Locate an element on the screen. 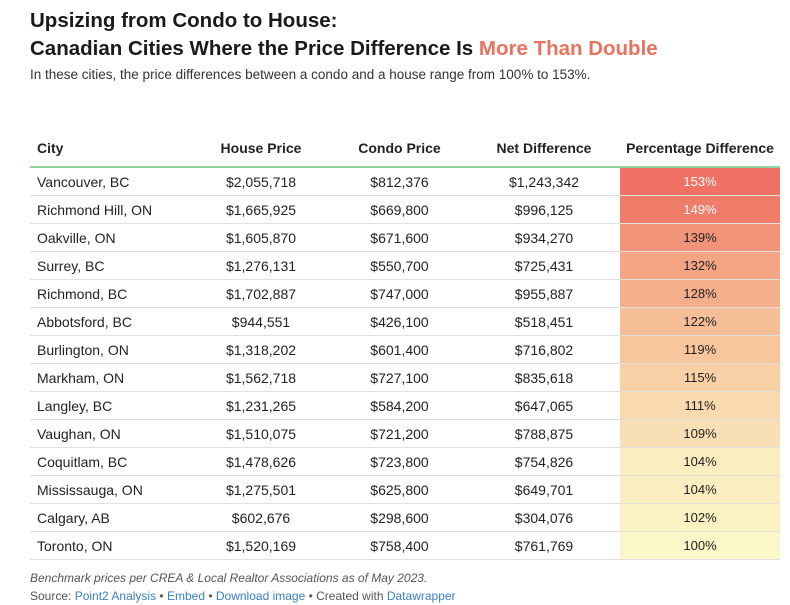  header-net-difference: Net Difference is located at coordinates (544, 148).